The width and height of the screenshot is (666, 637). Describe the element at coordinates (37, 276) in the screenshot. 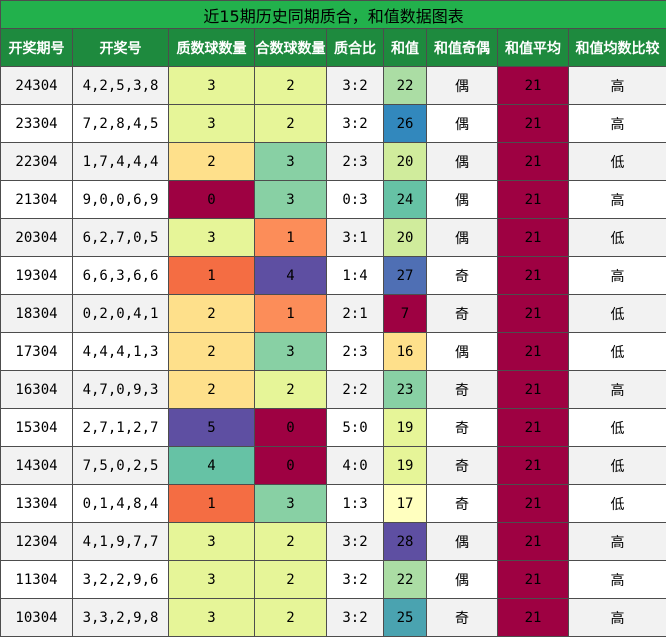

I see `cell-period: 19304` at that location.